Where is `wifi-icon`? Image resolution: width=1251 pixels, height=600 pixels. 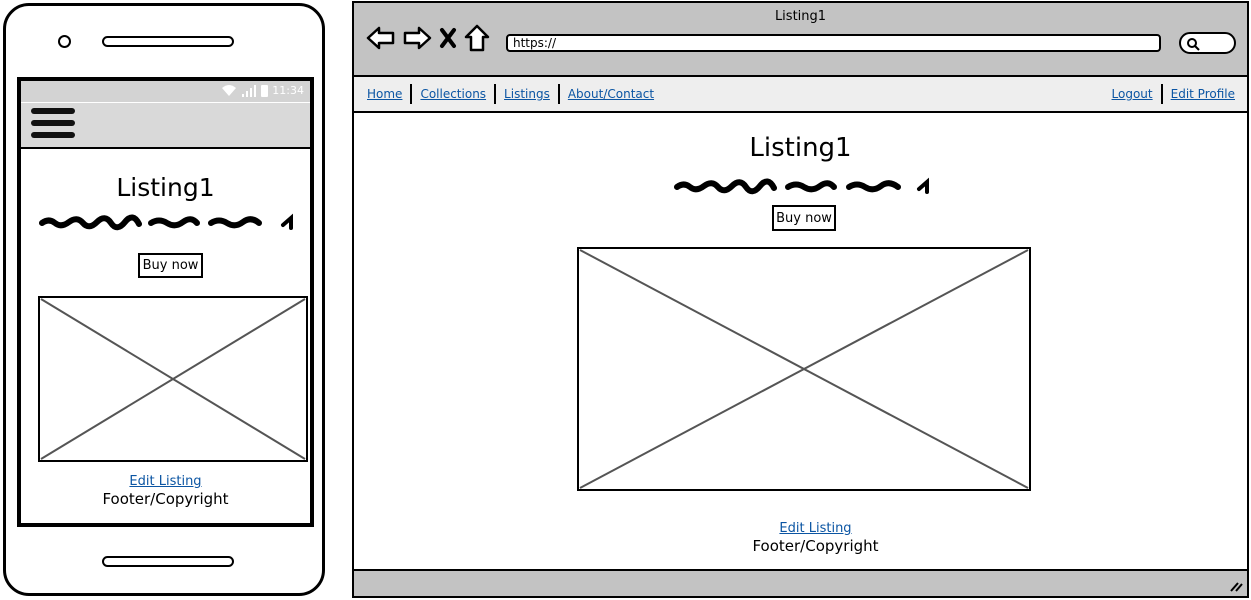 wifi-icon is located at coordinates (229, 90).